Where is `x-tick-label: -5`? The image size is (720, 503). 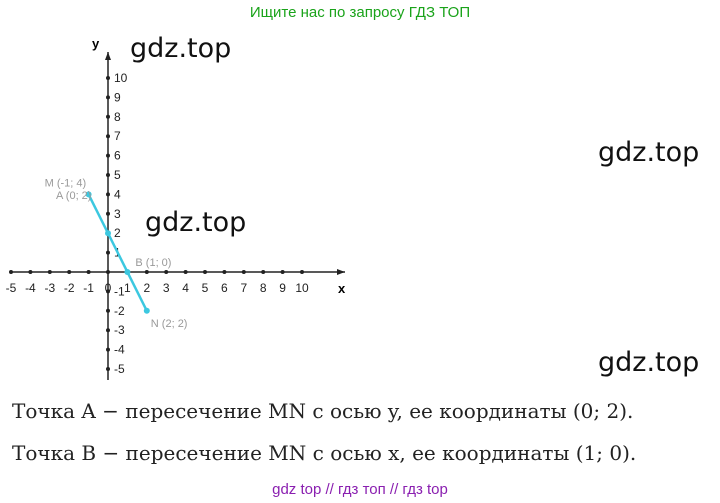 x-tick-label: -5 is located at coordinates (11, 288).